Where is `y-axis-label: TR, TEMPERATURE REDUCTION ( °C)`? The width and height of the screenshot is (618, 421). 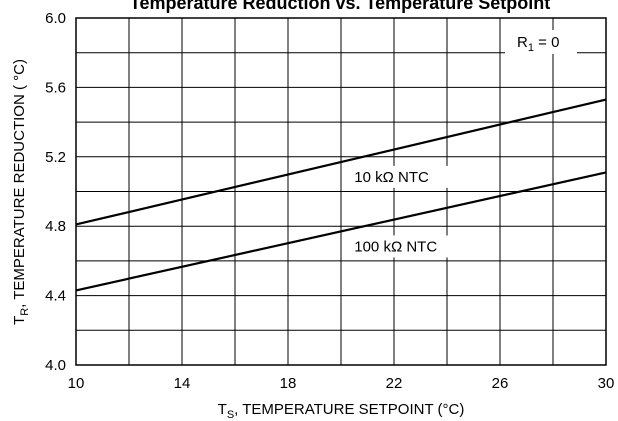 y-axis-label: TR, TEMPERATURE REDUCTION ( °C) is located at coordinates (21, 192).